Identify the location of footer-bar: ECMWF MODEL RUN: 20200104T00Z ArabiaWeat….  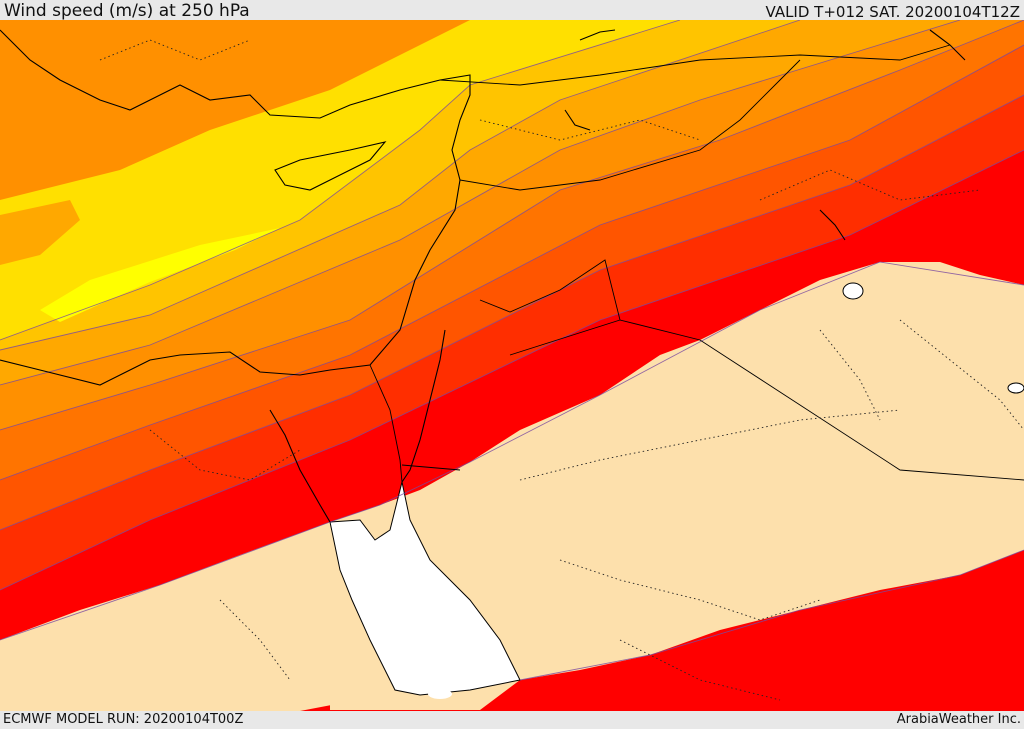
(512, 720).